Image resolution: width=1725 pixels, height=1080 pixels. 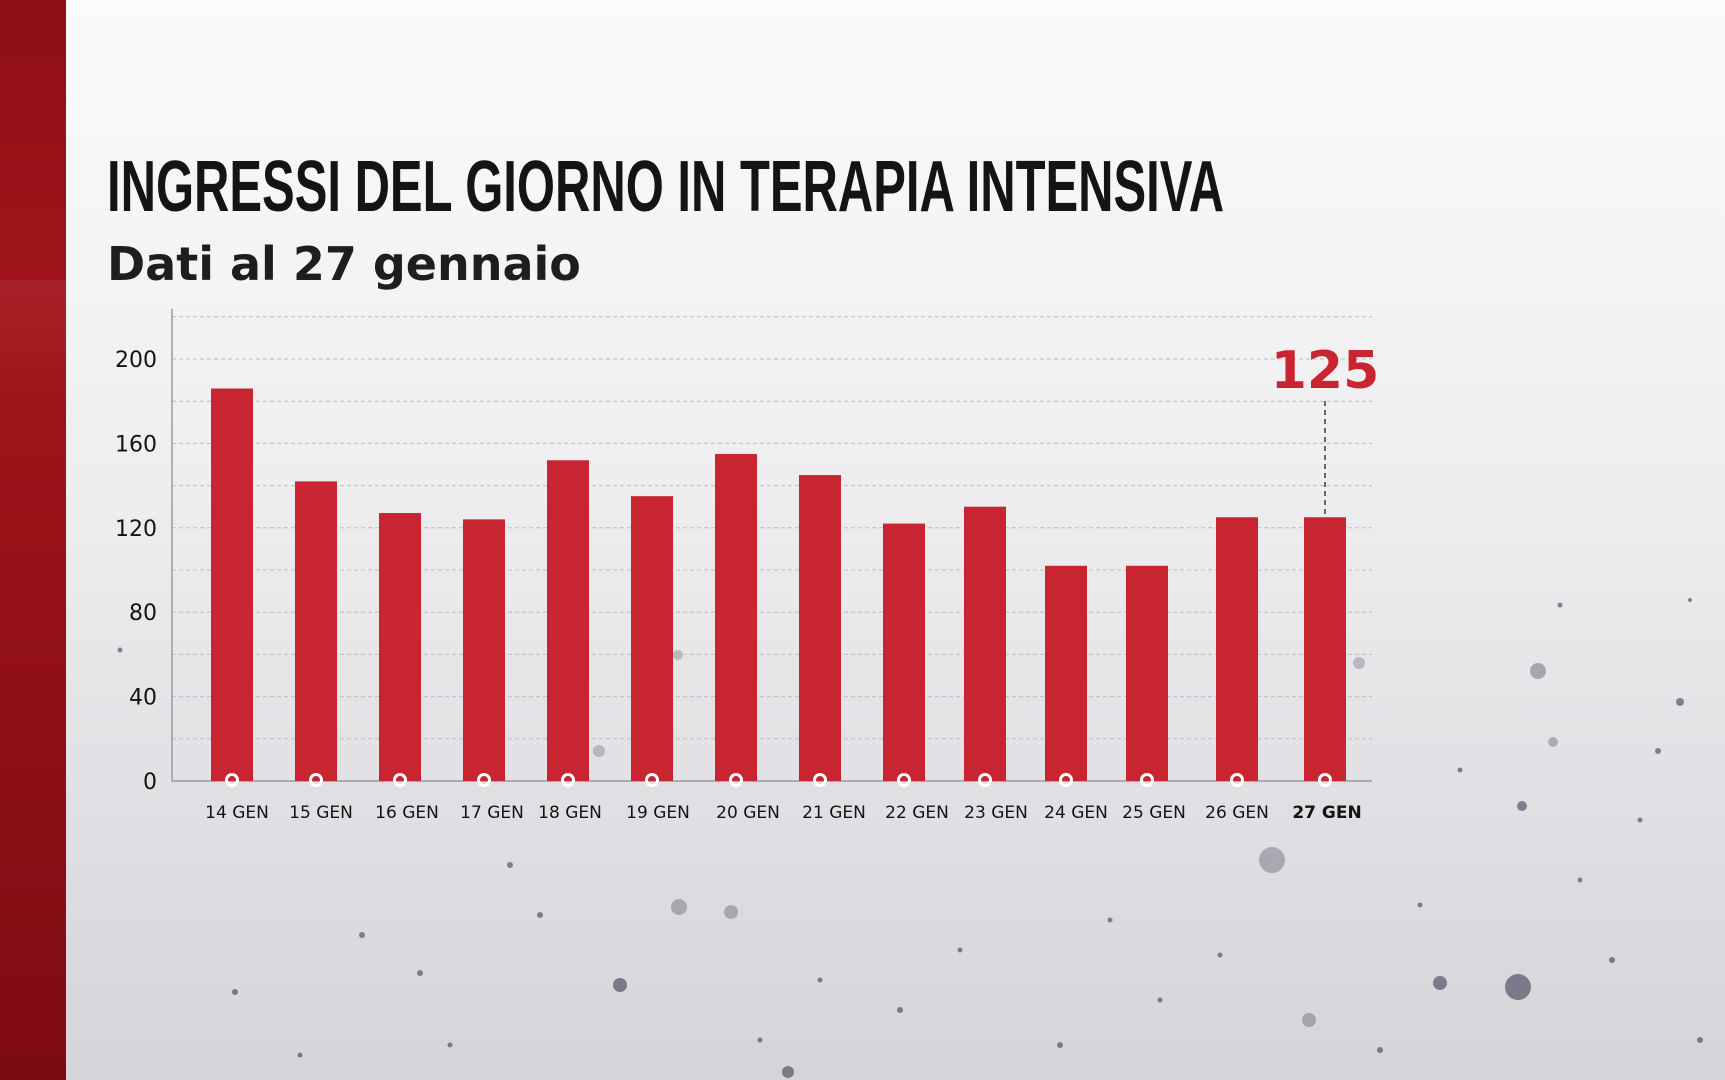 What do you see at coordinates (1325, 371) in the screenshot?
I see `highlight-value-label: 125` at bounding box center [1325, 371].